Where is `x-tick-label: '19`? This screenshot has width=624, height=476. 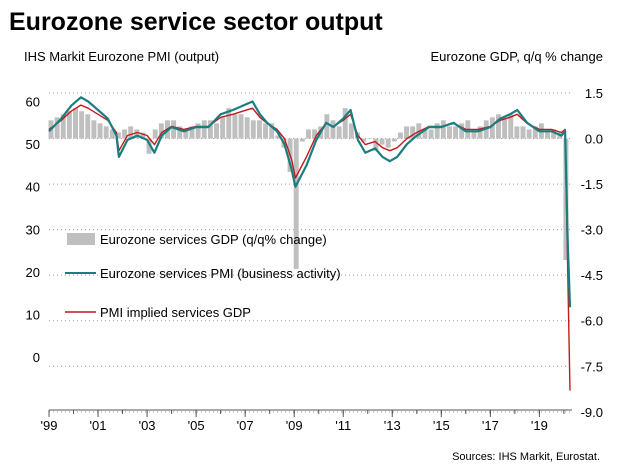
x-tick-label: '19 is located at coordinates (539, 425).